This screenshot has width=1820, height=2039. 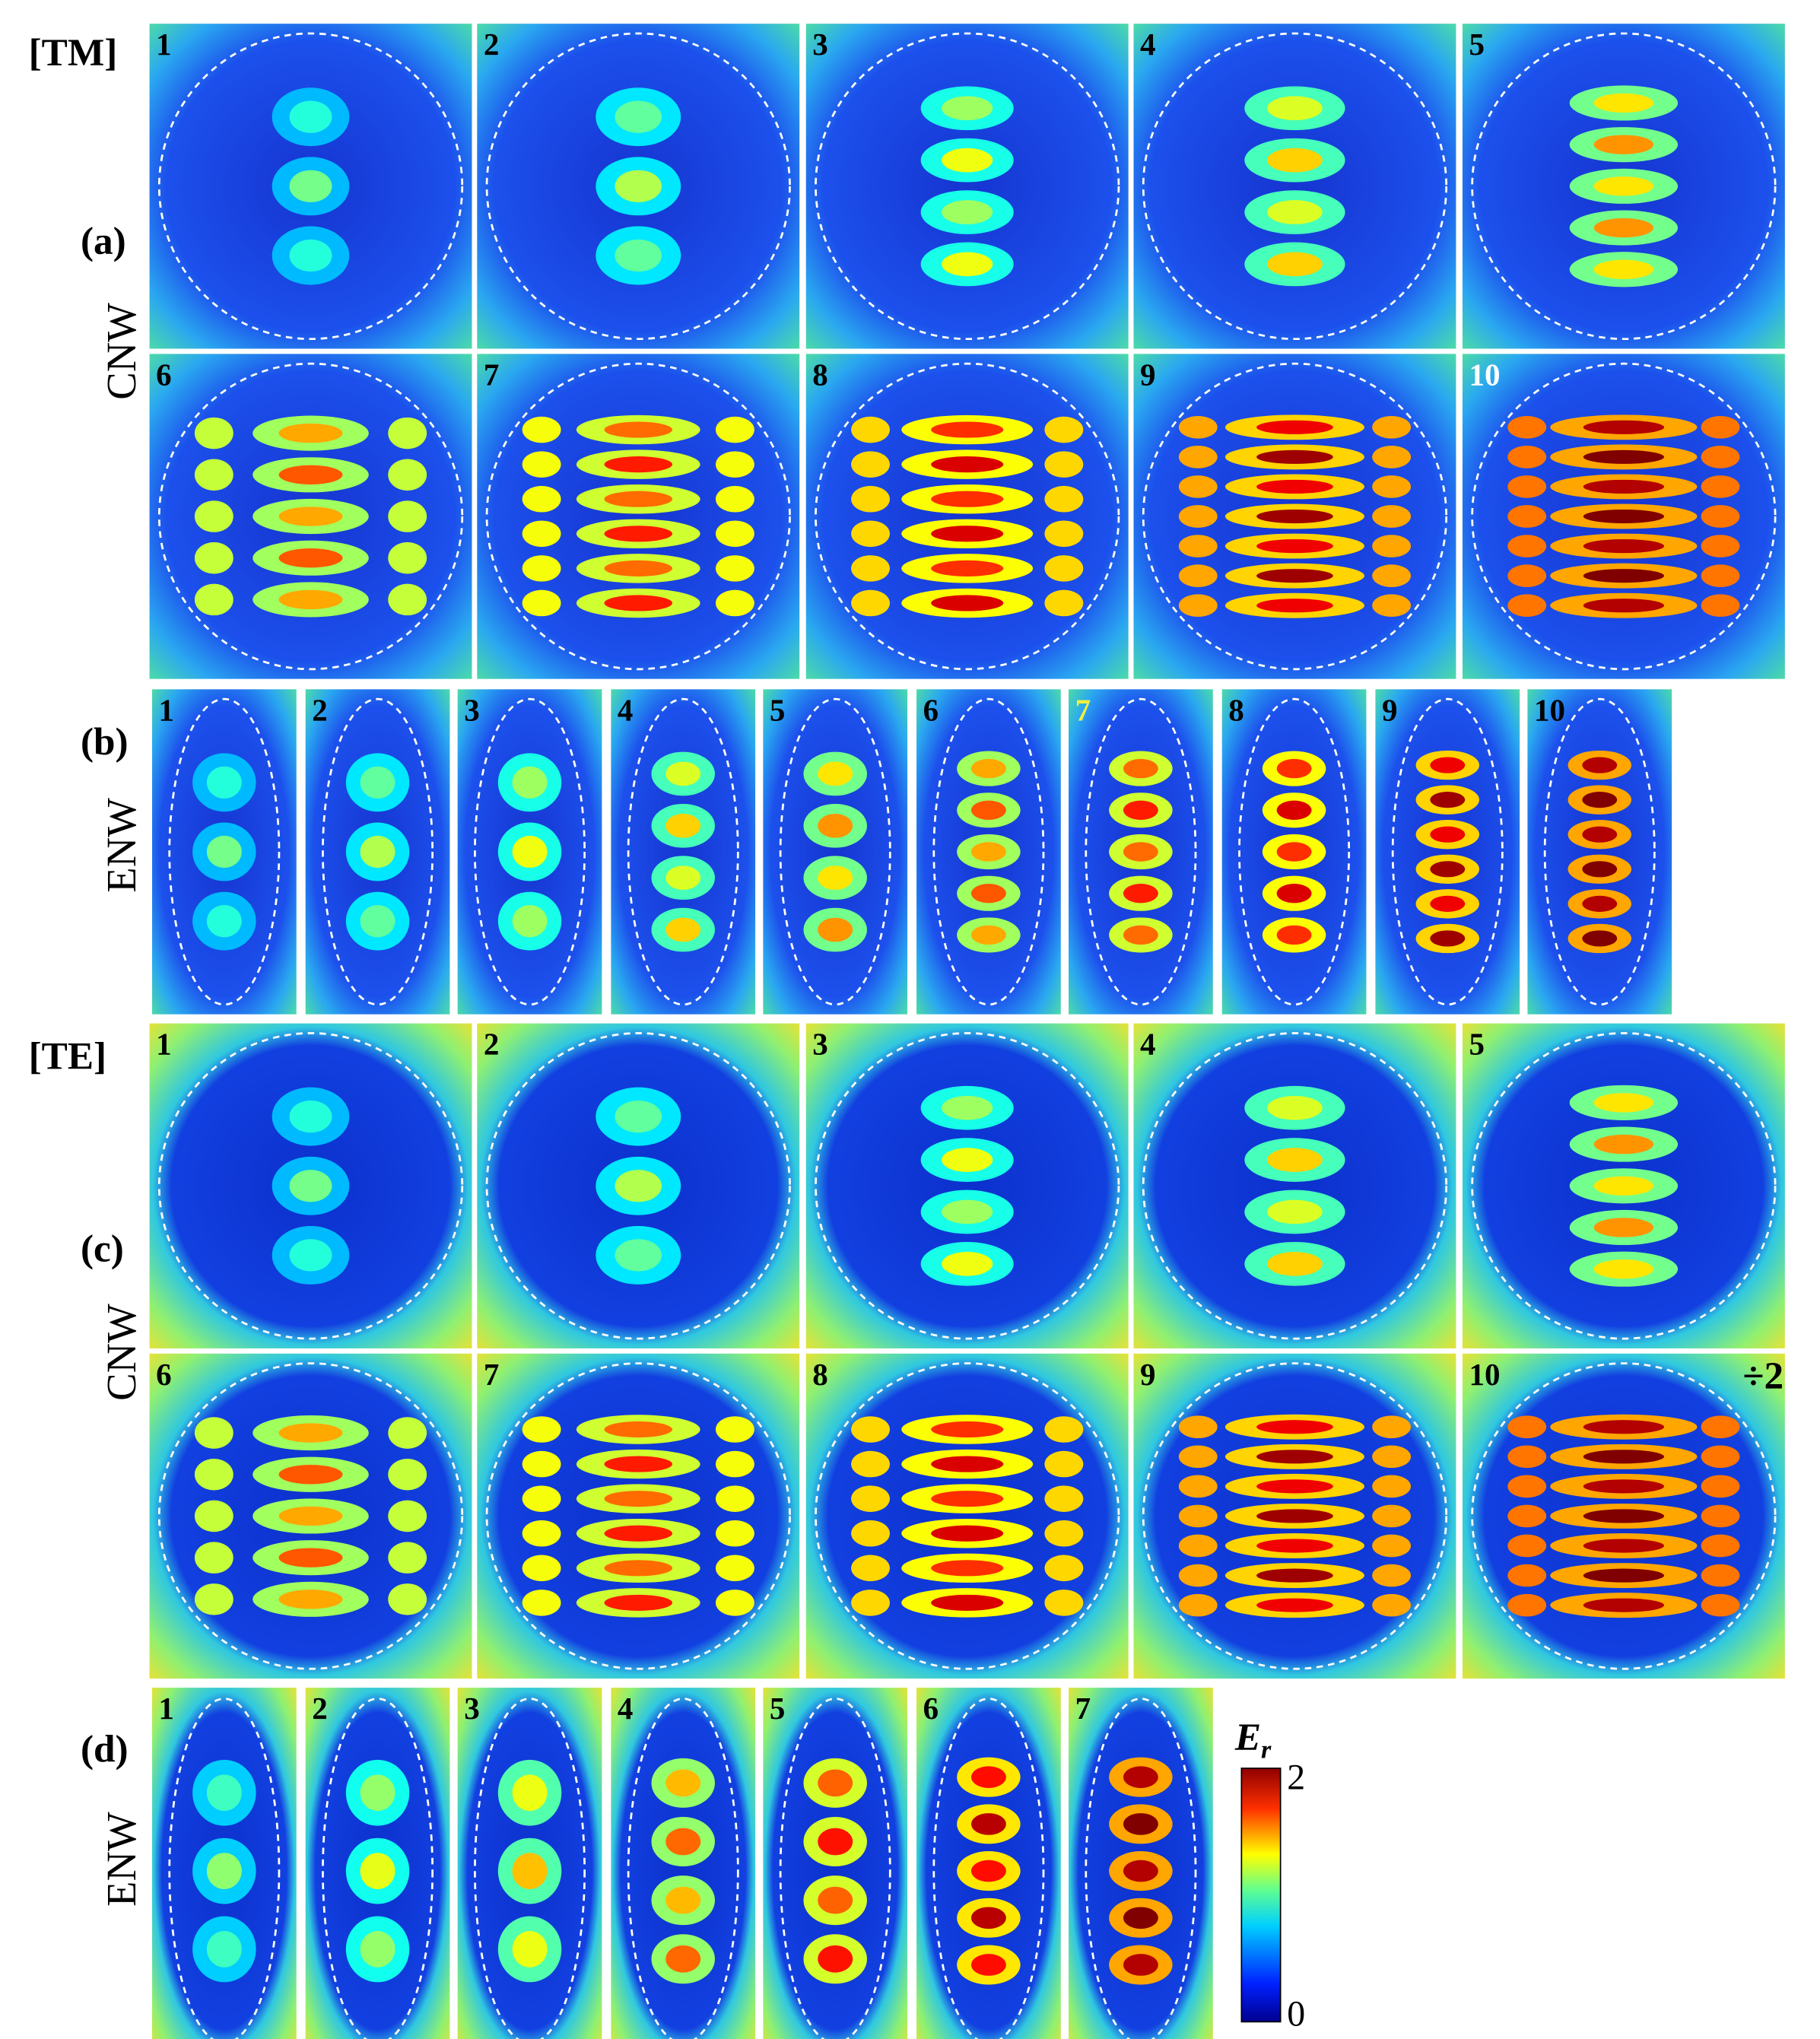 What do you see at coordinates (1477, 44) in the screenshot?
I see `panel-number: 5` at bounding box center [1477, 44].